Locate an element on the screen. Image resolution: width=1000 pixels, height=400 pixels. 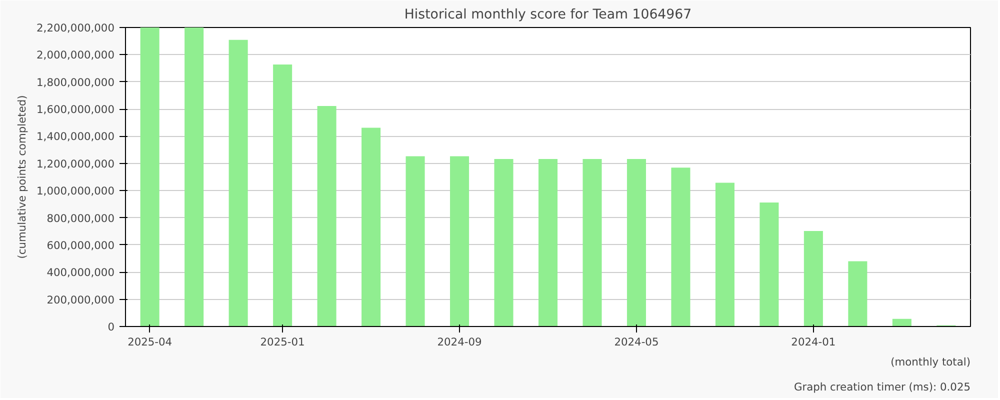
y-tick-label: 600,000,000 is located at coordinates (80, 245).